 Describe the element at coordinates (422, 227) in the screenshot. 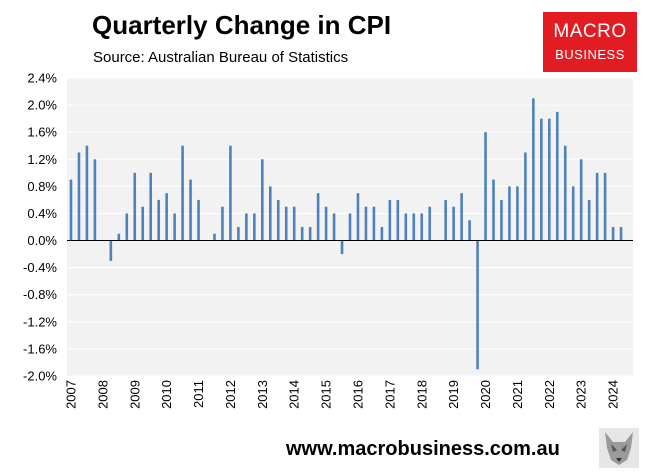

I see `bar-Mar-2018` at that location.